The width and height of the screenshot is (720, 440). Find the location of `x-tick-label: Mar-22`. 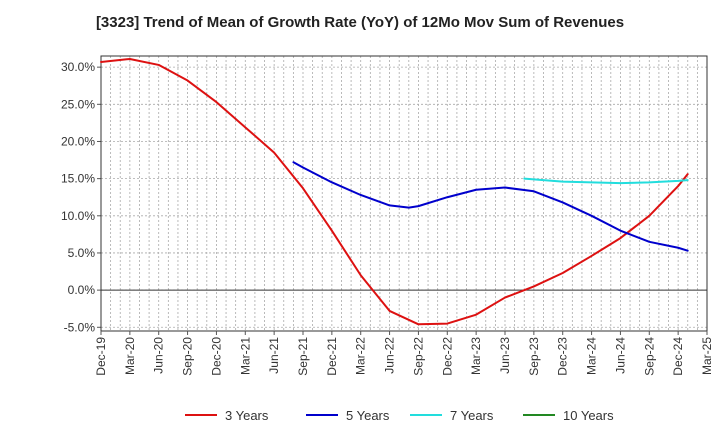

x-tick-label: Mar-22 is located at coordinates (361, 356).